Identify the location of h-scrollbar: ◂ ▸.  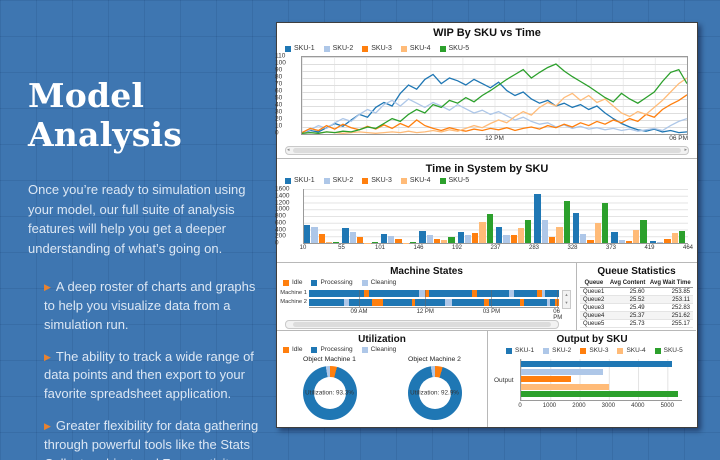
(487, 150).